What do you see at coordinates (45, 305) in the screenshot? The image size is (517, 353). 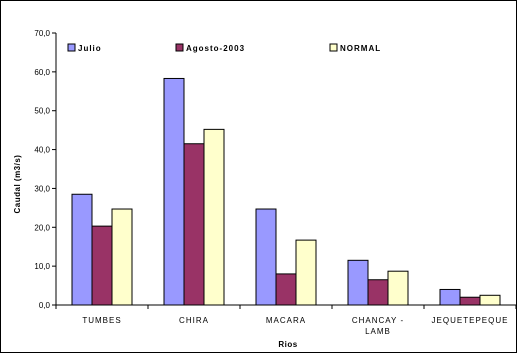 I see `y-tick-label: 0,0` at bounding box center [45, 305].